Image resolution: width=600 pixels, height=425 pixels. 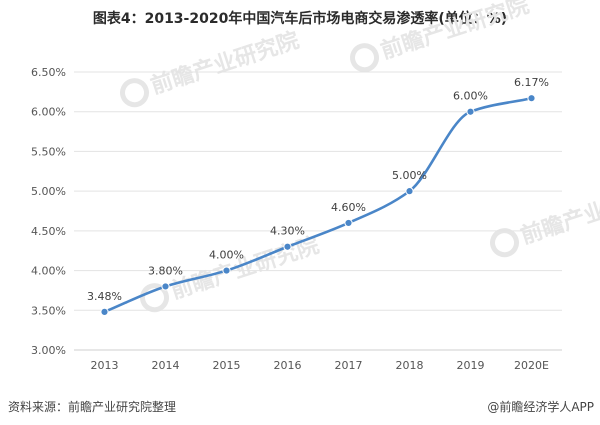 I want to click on data-label: 4.30%, so click(x=287, y=231).